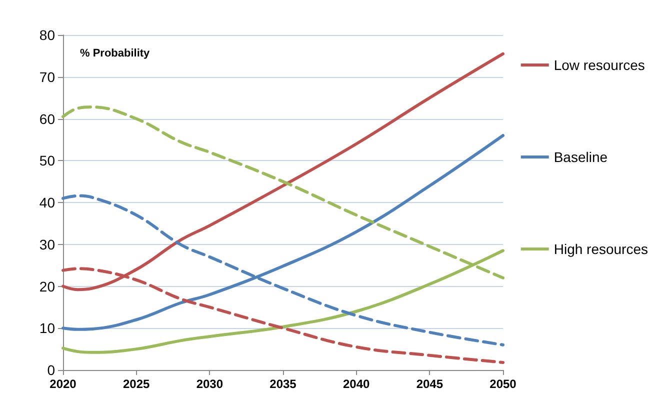 This screenshot has height=417, width=671. I want to click on y-tick-label: 10, so click(47, 328).